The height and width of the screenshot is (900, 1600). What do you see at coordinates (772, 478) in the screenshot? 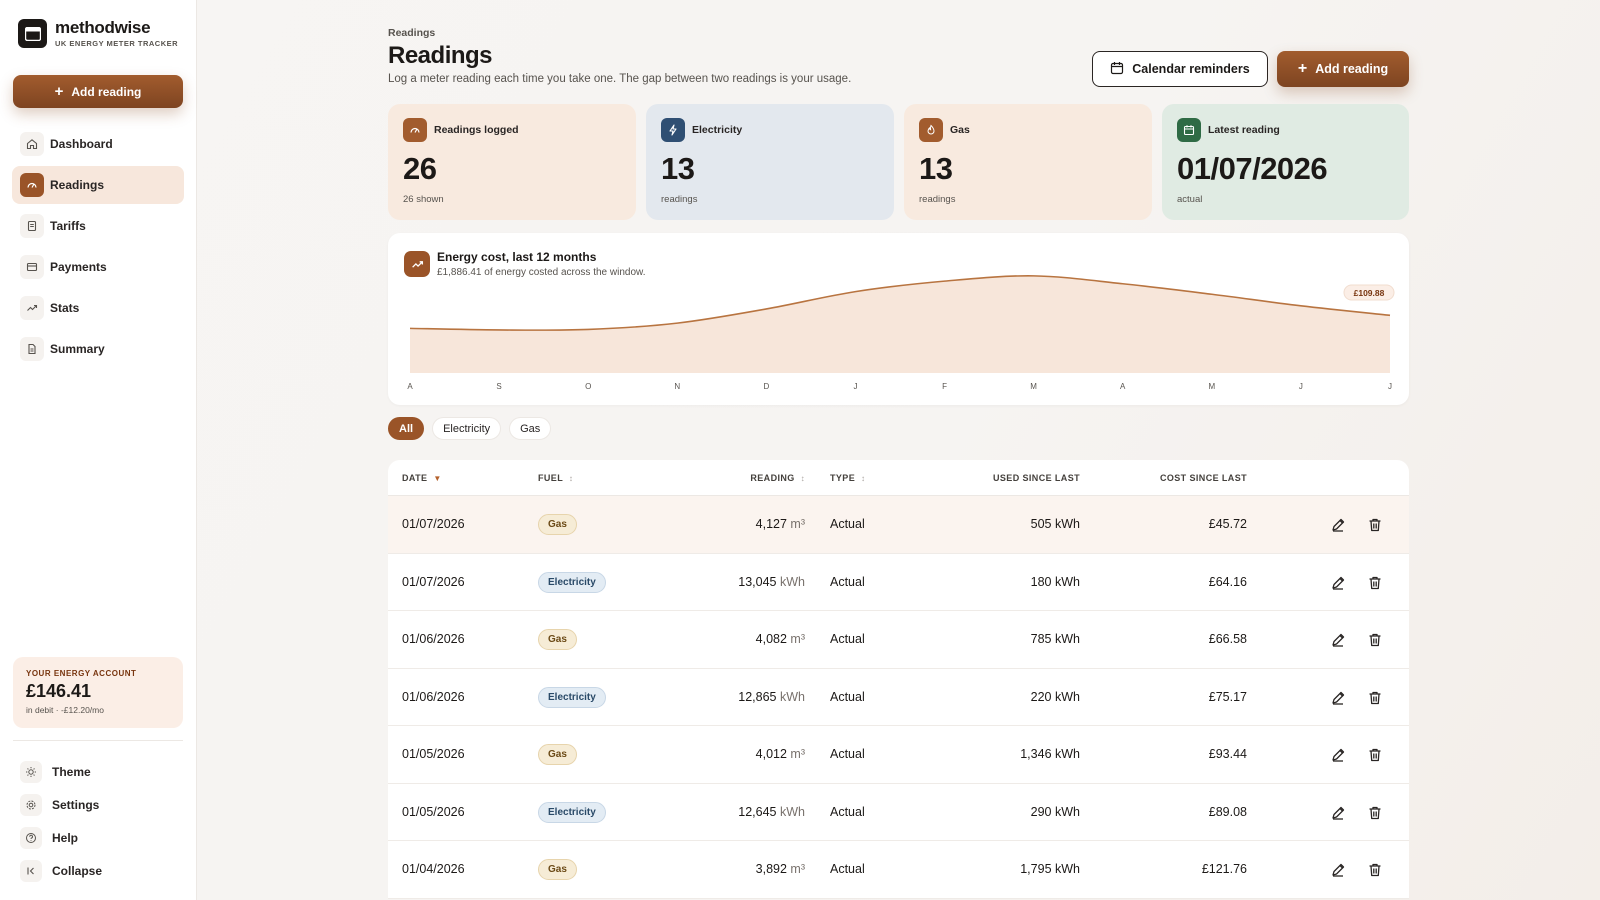
I see `column-reading-label: READING` at bounding box center [772, 478].